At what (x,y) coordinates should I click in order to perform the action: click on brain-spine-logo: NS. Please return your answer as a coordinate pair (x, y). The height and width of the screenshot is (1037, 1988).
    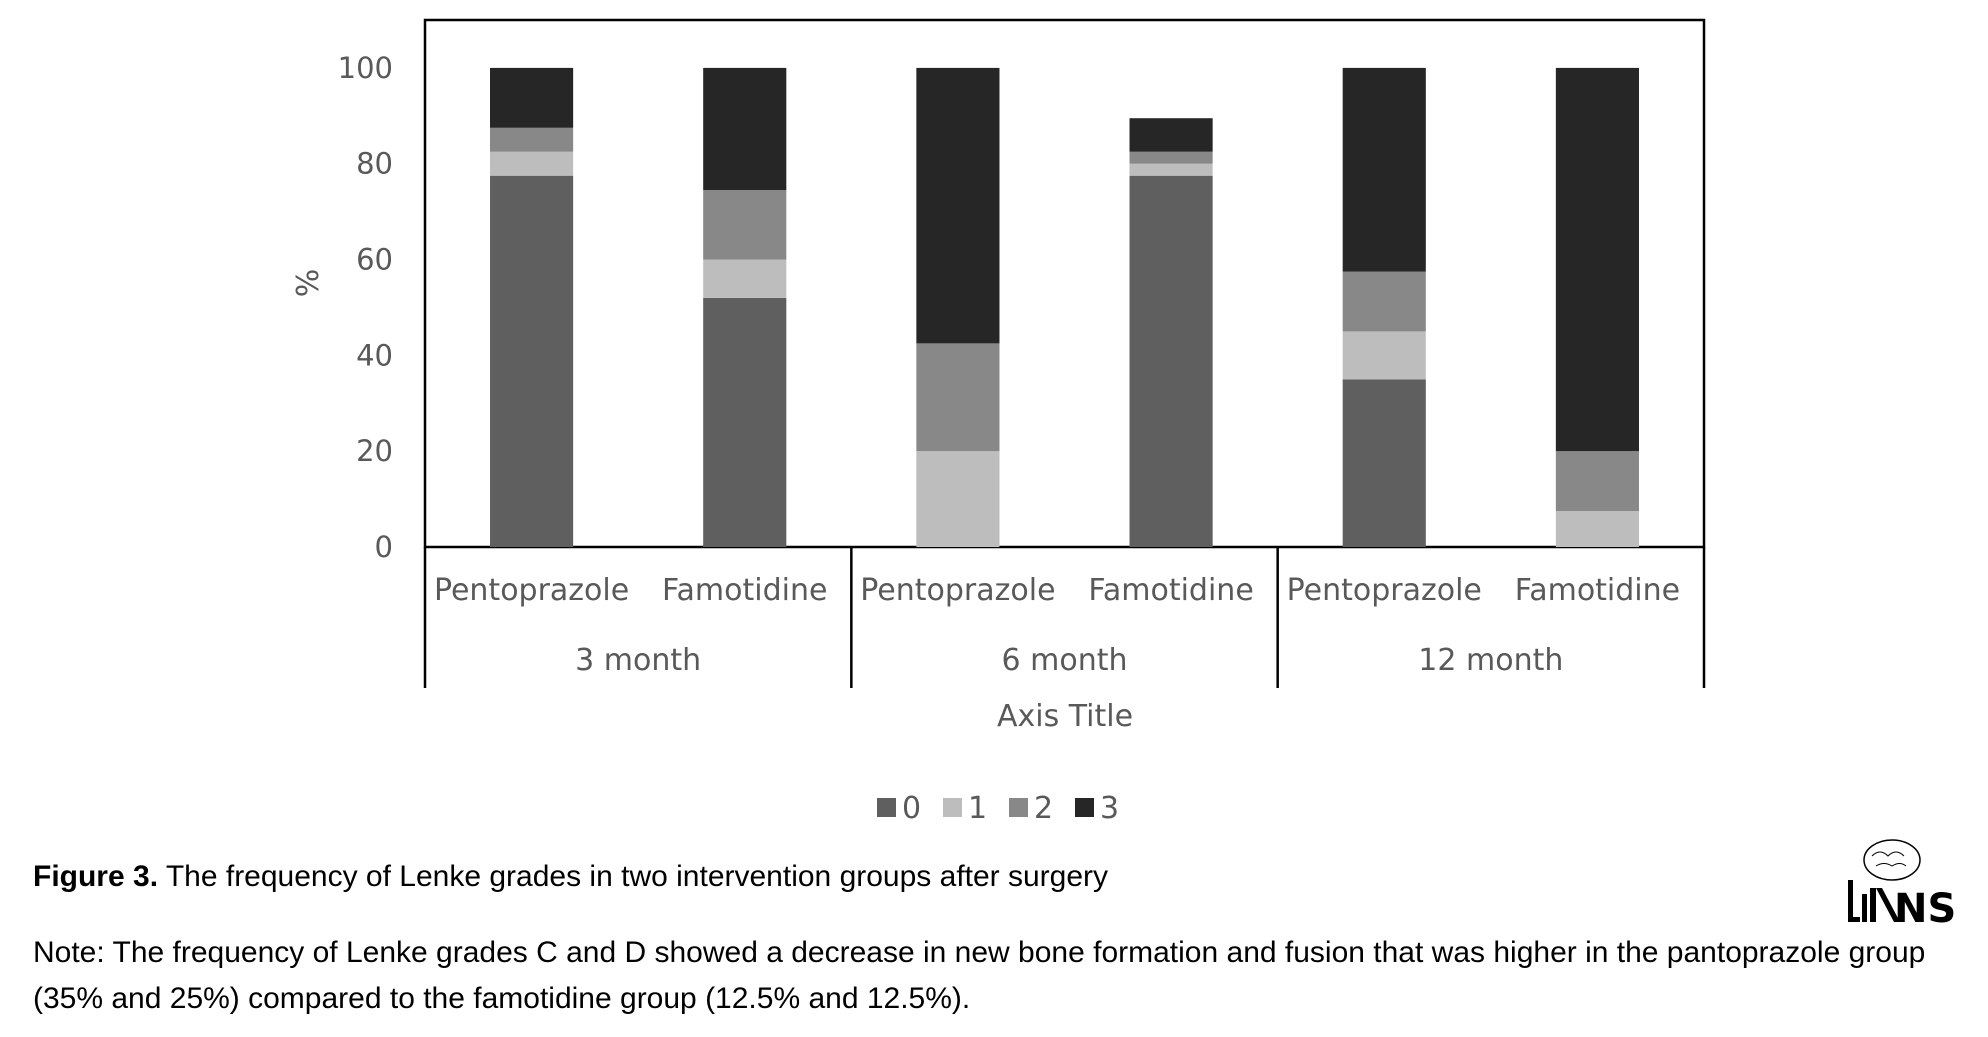
    Looking at the image, I should click on (1901, 883).